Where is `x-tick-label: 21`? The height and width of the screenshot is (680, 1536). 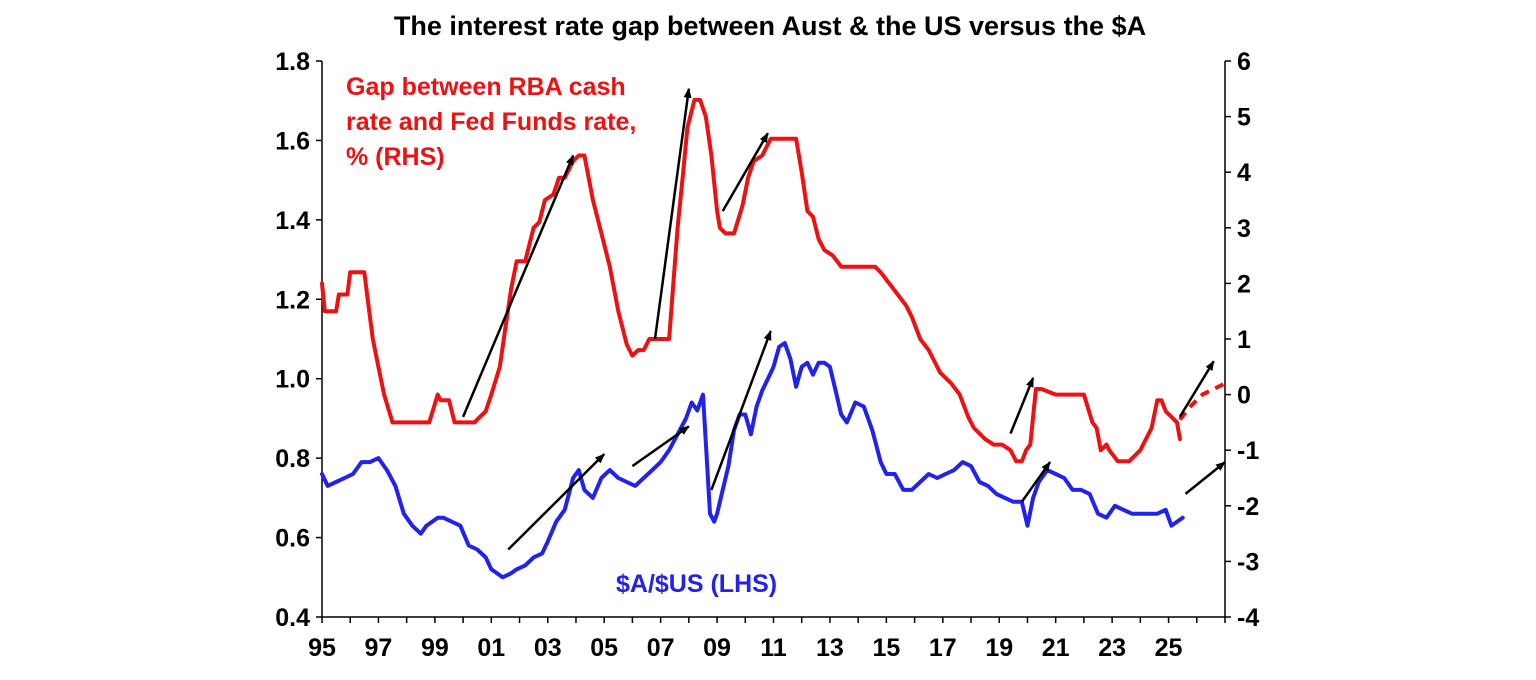 x-tick-label: 21 is located at coordinates (1056, 648).